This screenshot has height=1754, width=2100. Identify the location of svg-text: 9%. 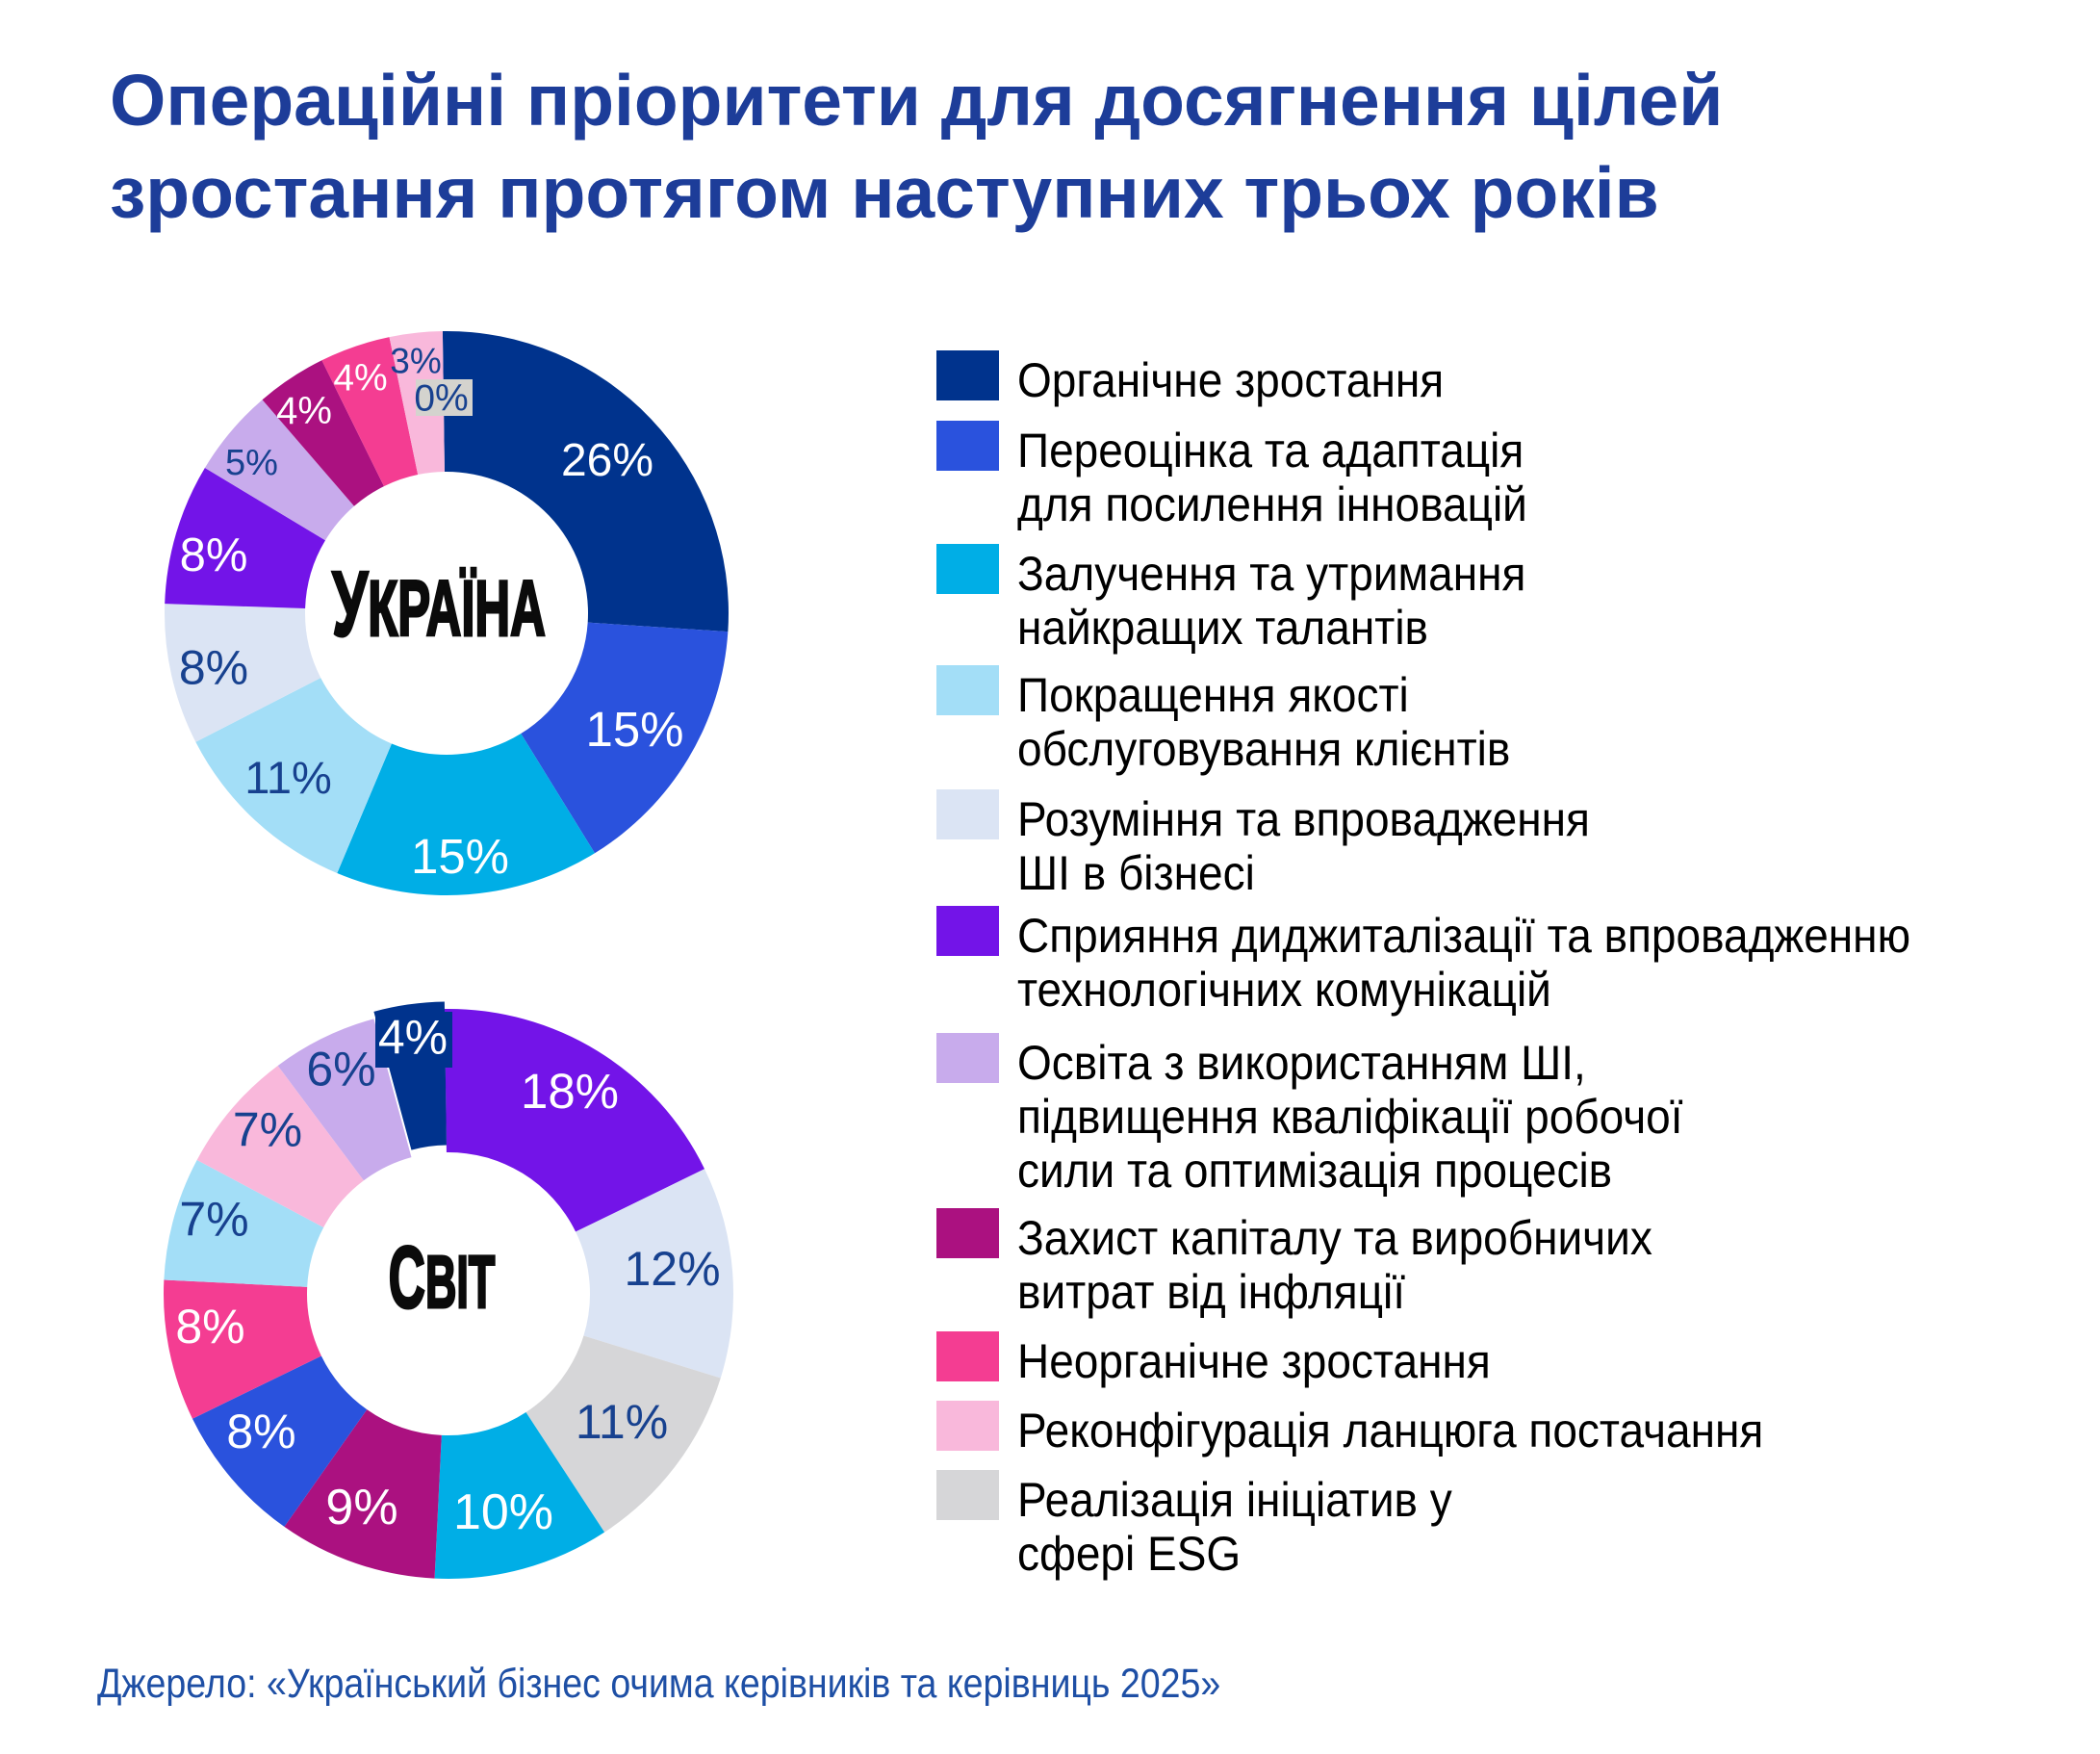
(361, 1508).